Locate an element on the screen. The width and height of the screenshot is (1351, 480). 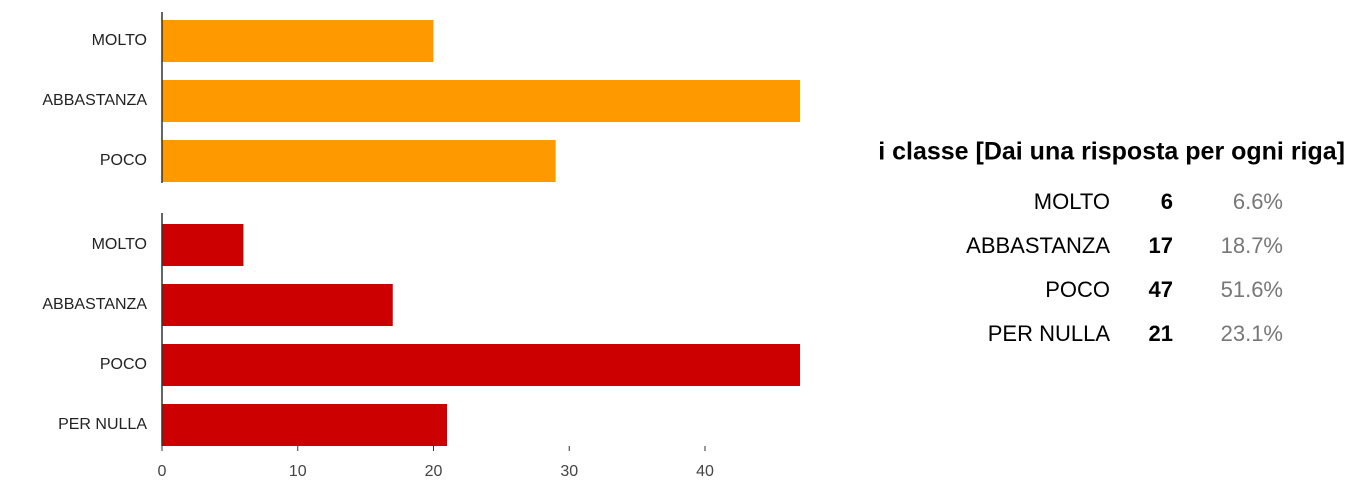
row-percent: 6.6% is located at coordinates (1258, 201).